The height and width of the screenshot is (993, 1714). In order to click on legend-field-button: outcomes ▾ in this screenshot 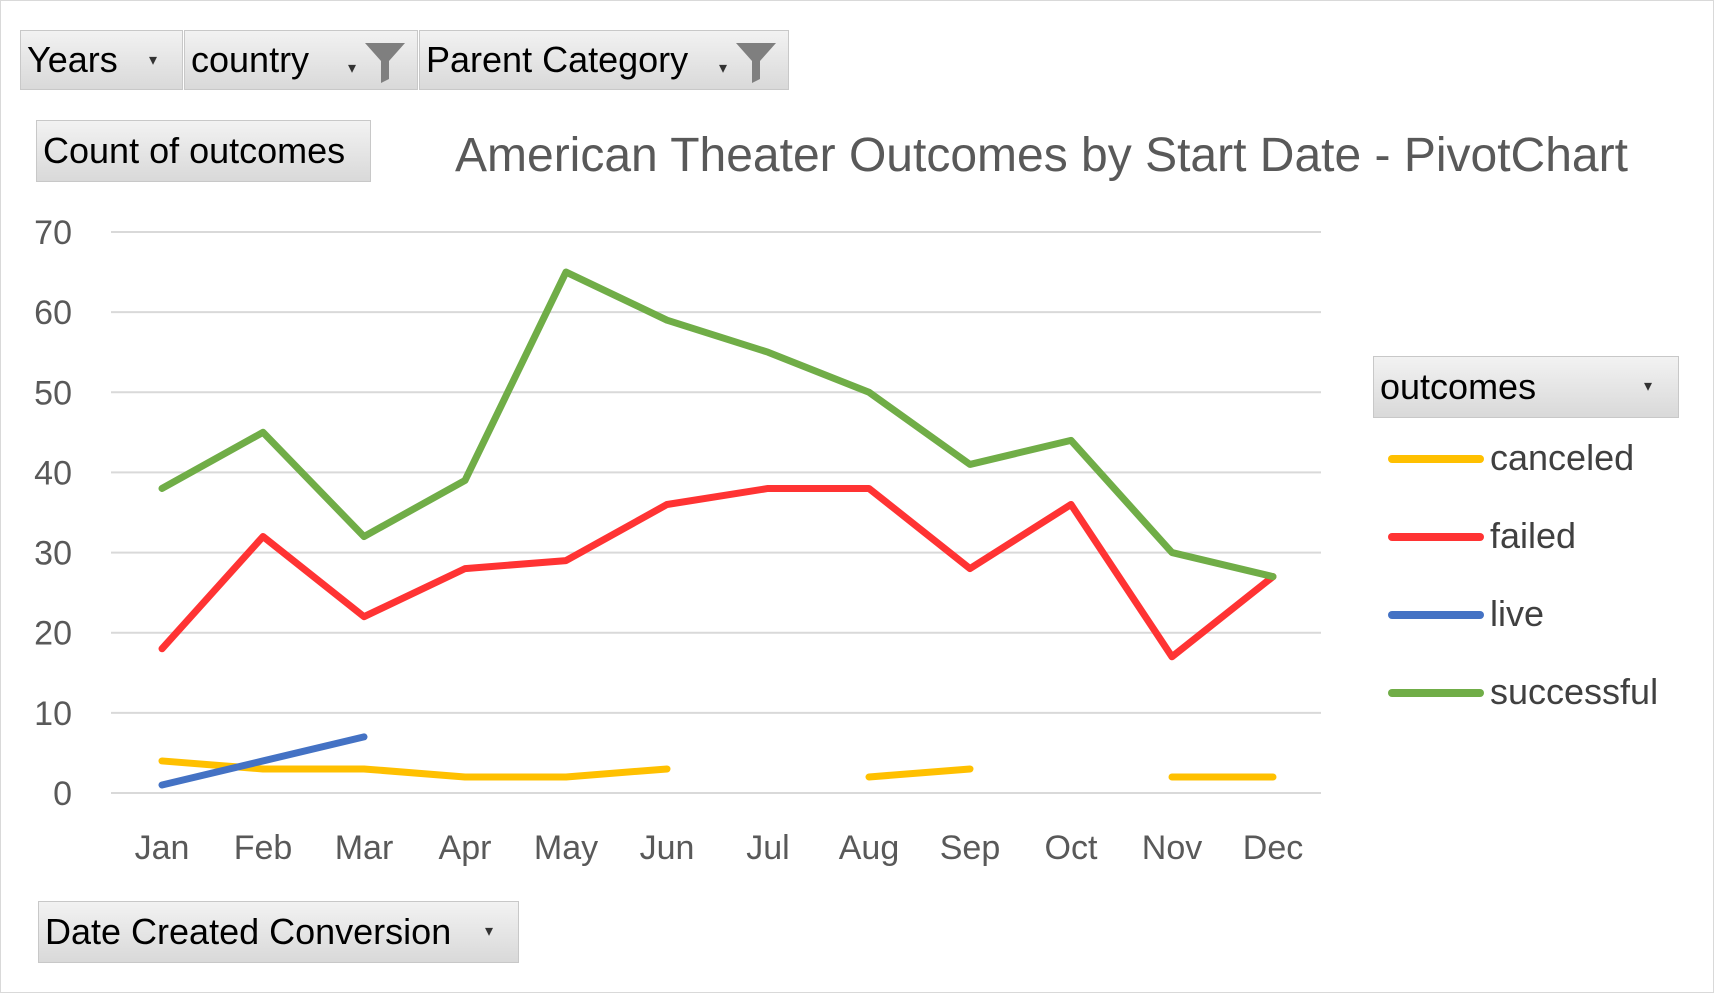, I will do `click(1526, 387)`.